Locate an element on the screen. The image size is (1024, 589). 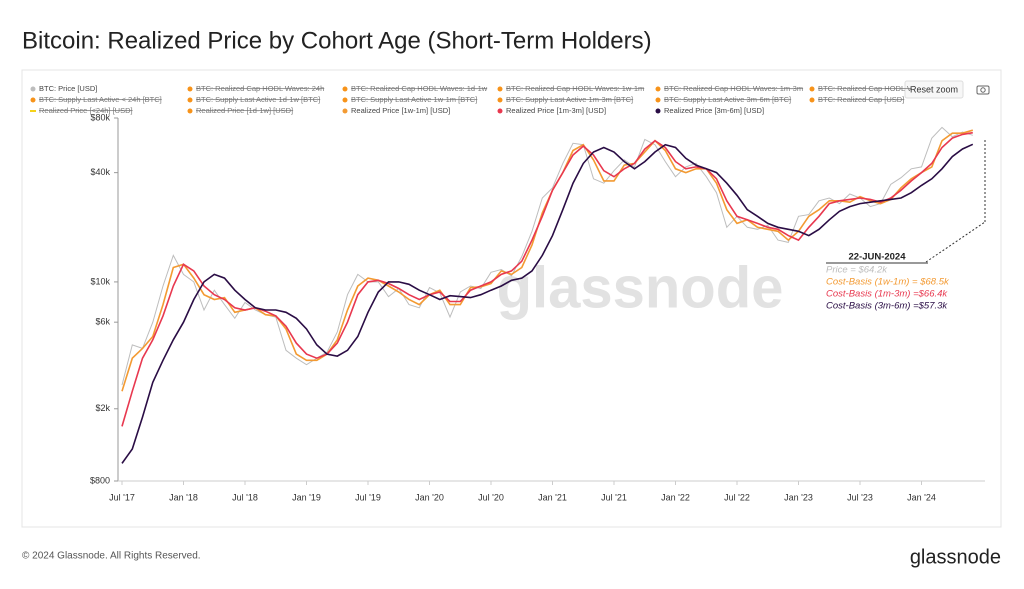
footer: © 2024 Glassnode. All Rights Reserved. is located at coordinates (111, 556).